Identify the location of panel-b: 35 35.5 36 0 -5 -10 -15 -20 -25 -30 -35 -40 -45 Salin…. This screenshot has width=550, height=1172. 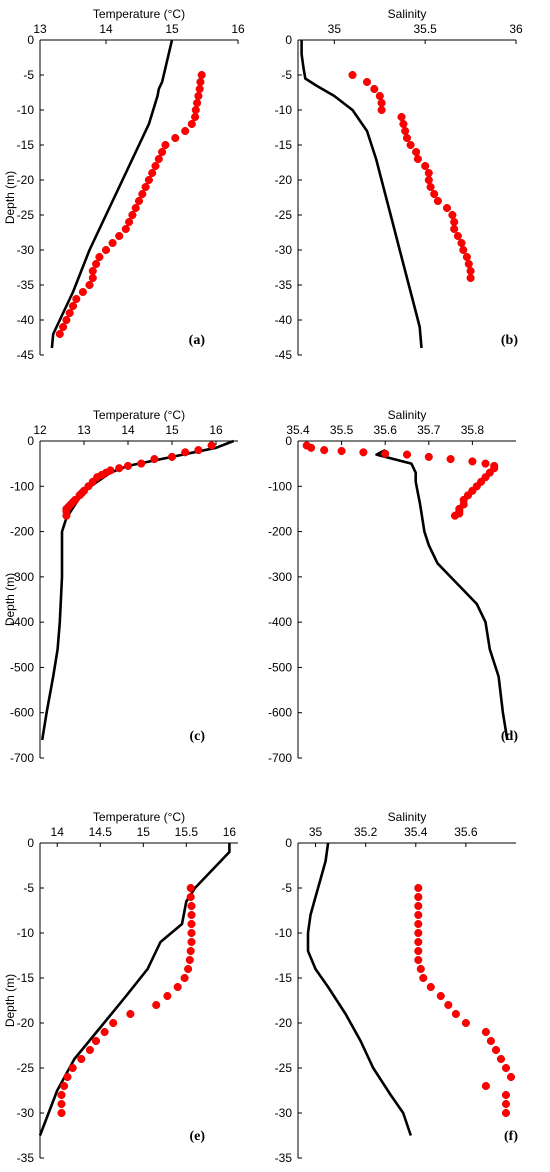
(399, 184).